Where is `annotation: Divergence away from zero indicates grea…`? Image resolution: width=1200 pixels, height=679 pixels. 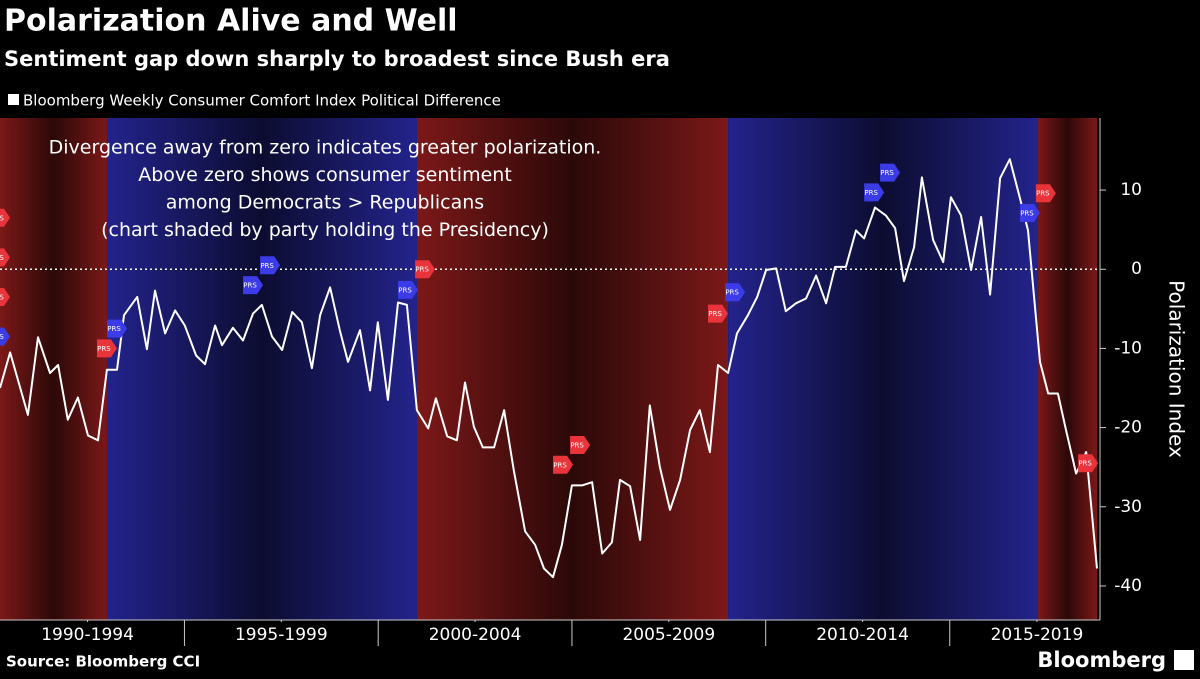
annotation: Divergence away from zero indicates grea… is located at coordinates (325, 148).